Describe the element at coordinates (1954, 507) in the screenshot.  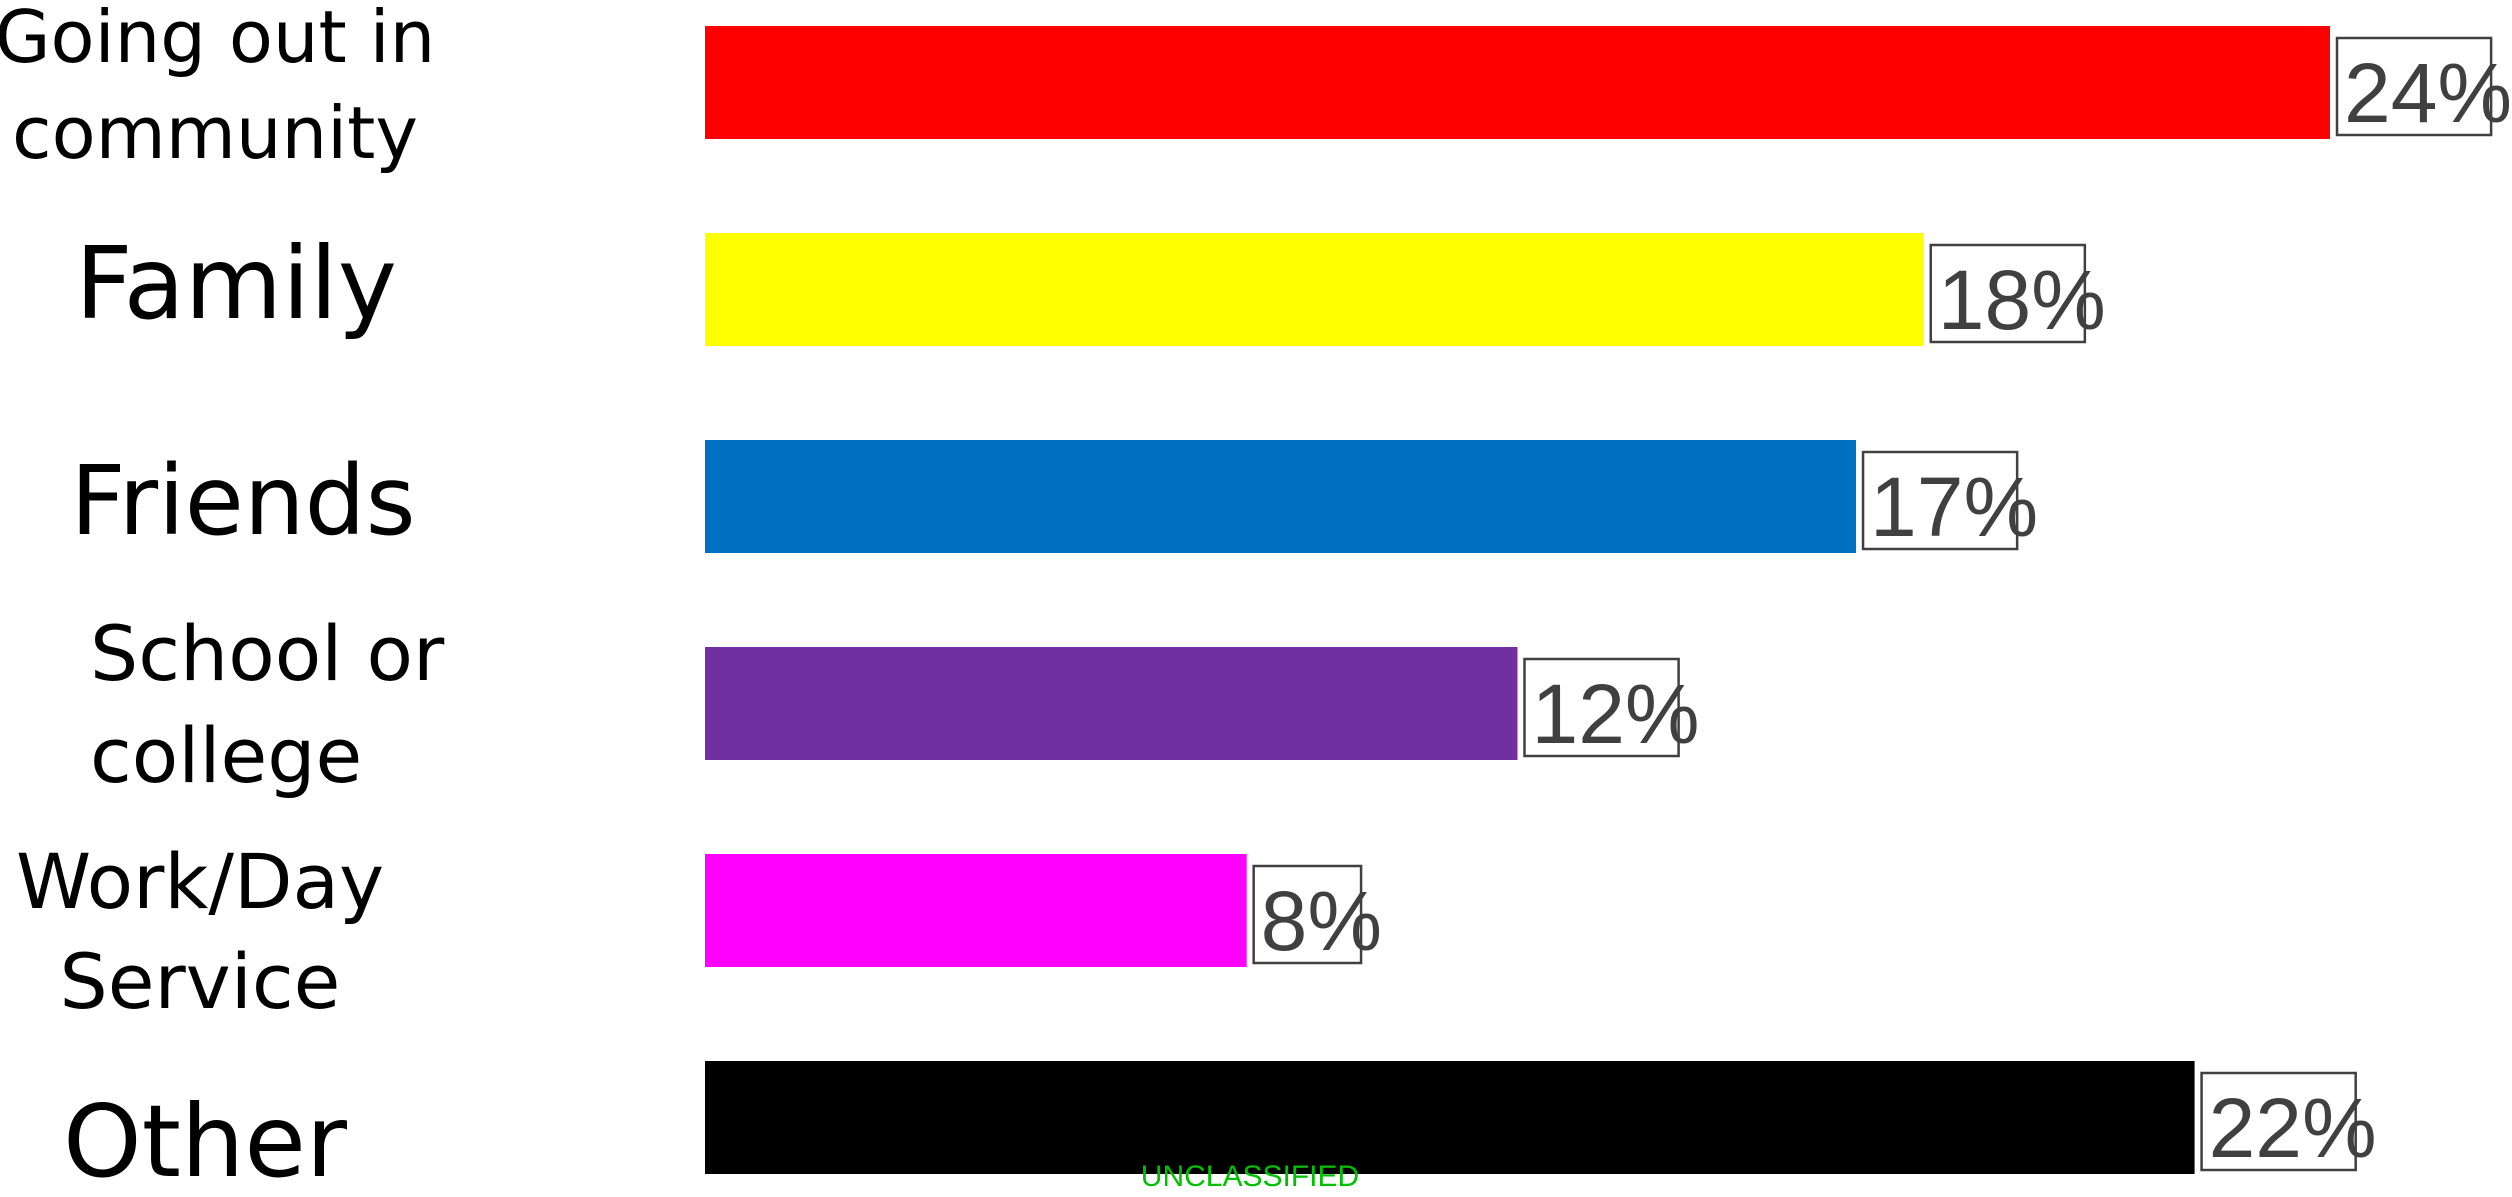
I see `data-label-3: 17%` at that location.